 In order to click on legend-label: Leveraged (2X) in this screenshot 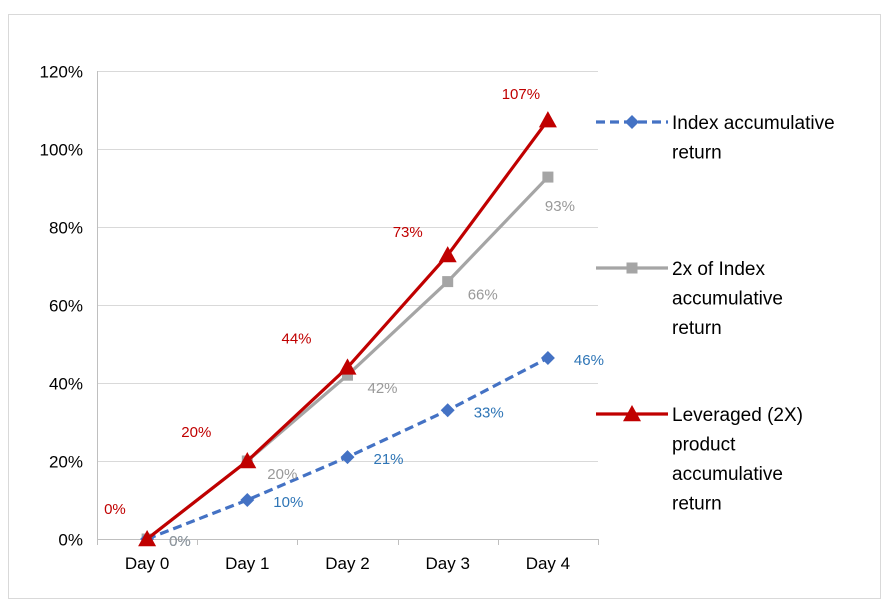, I will do `click(737, 415)`.